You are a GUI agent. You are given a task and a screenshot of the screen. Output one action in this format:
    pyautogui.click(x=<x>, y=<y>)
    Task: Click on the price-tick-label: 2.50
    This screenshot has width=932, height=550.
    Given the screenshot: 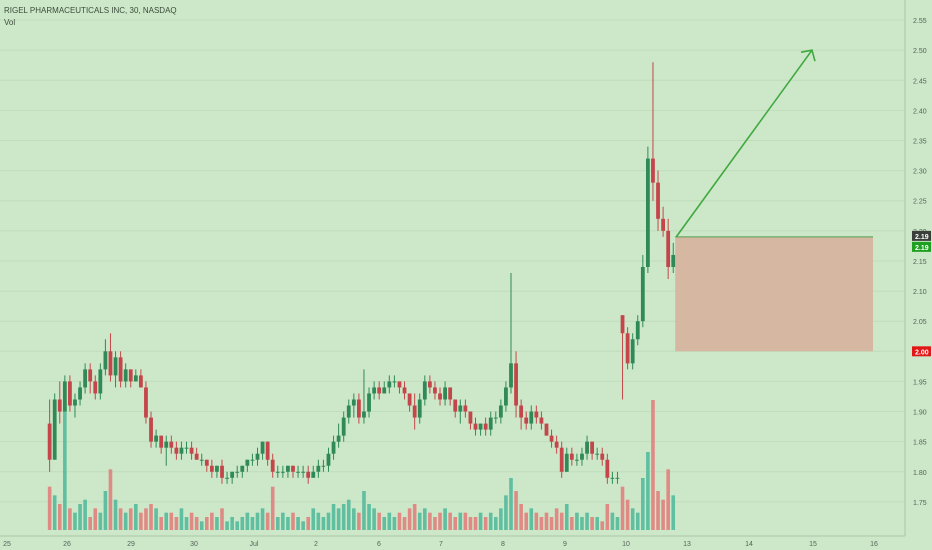 What is the action you would take?
    pyautogui.click(x=920, y=51)
    